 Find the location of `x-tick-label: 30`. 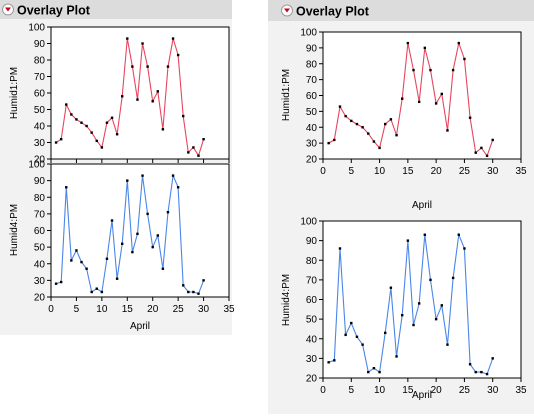

x-tick-label: 30 is located at coordinates (493, 390).